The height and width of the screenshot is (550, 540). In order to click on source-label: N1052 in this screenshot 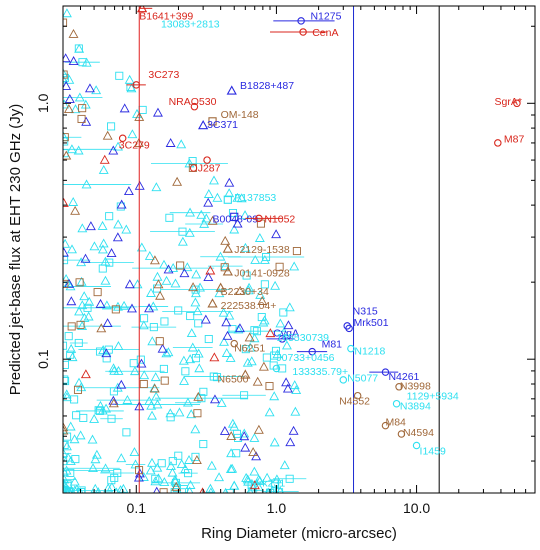, I will do `click(279, 219)`.